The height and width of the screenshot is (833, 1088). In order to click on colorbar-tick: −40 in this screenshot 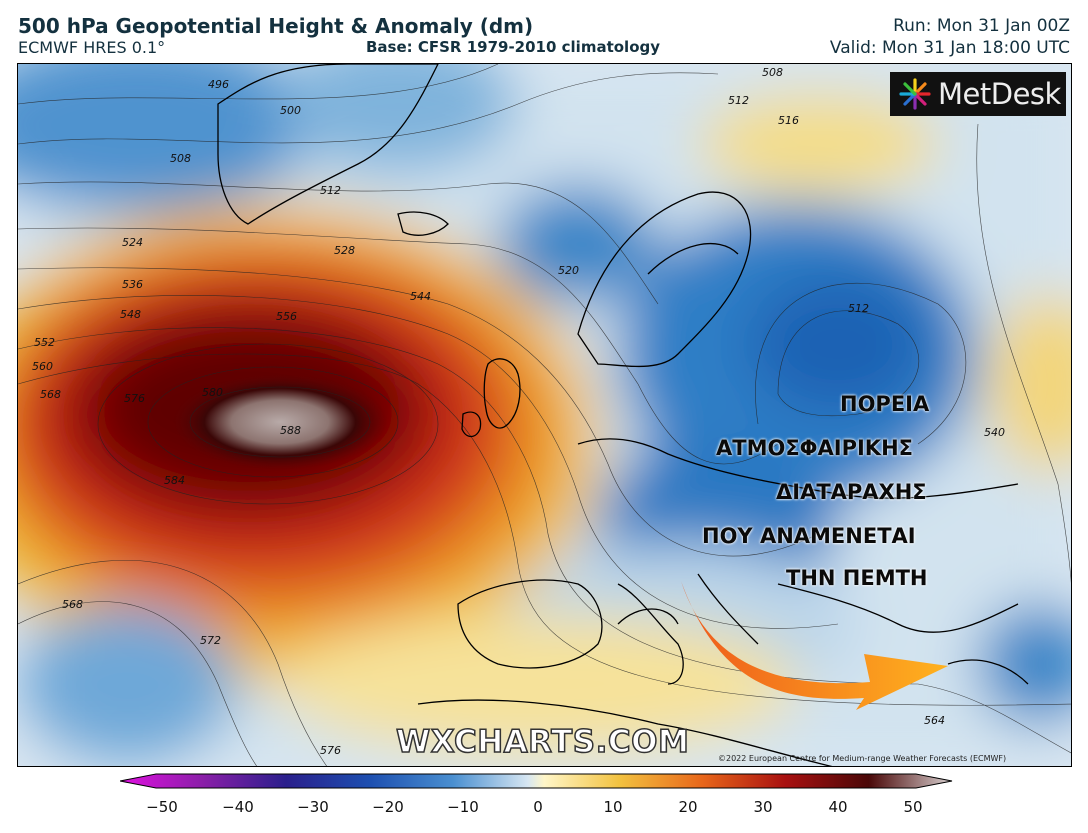, I will do `click(238, 807)`.